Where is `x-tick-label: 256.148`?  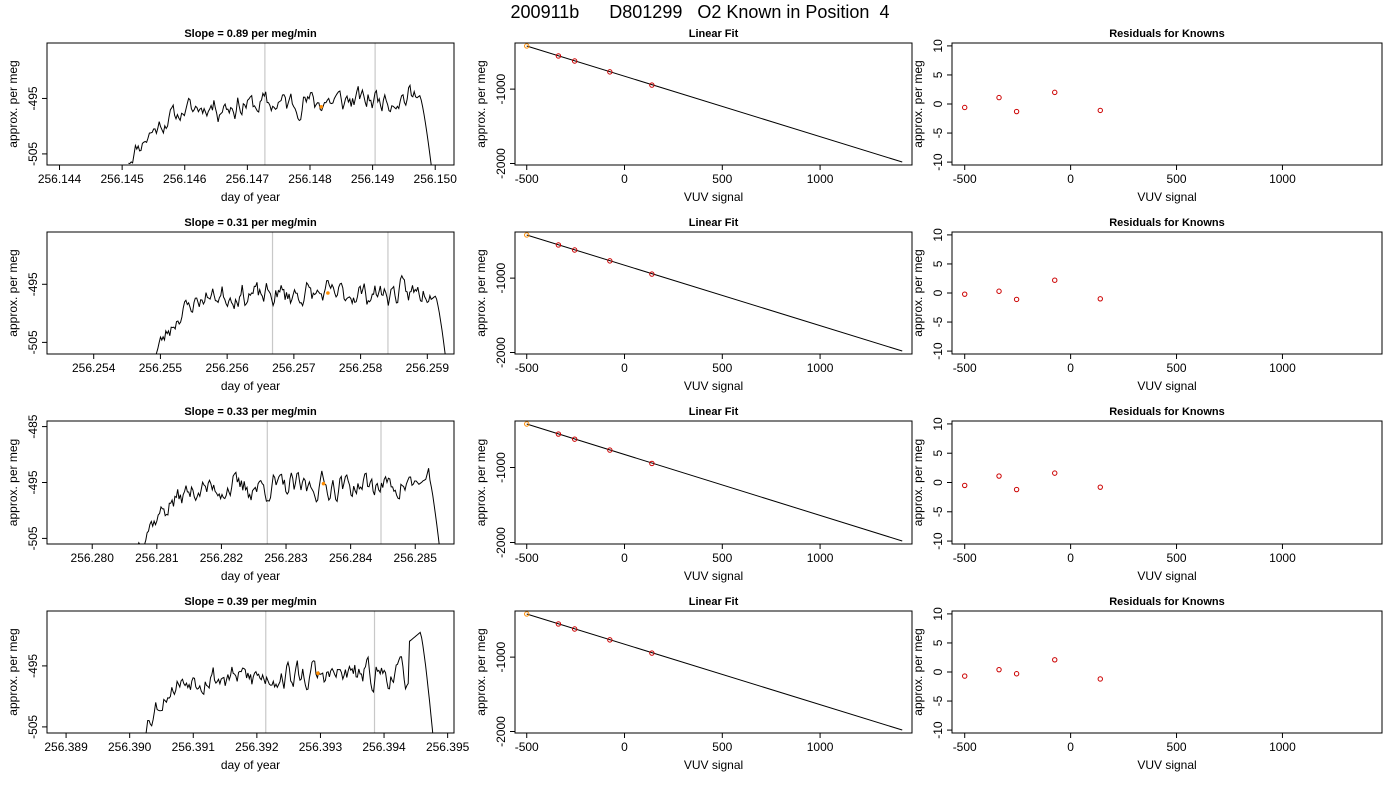 x-tick-label: 256.148 is located at coordinates (310, 179).